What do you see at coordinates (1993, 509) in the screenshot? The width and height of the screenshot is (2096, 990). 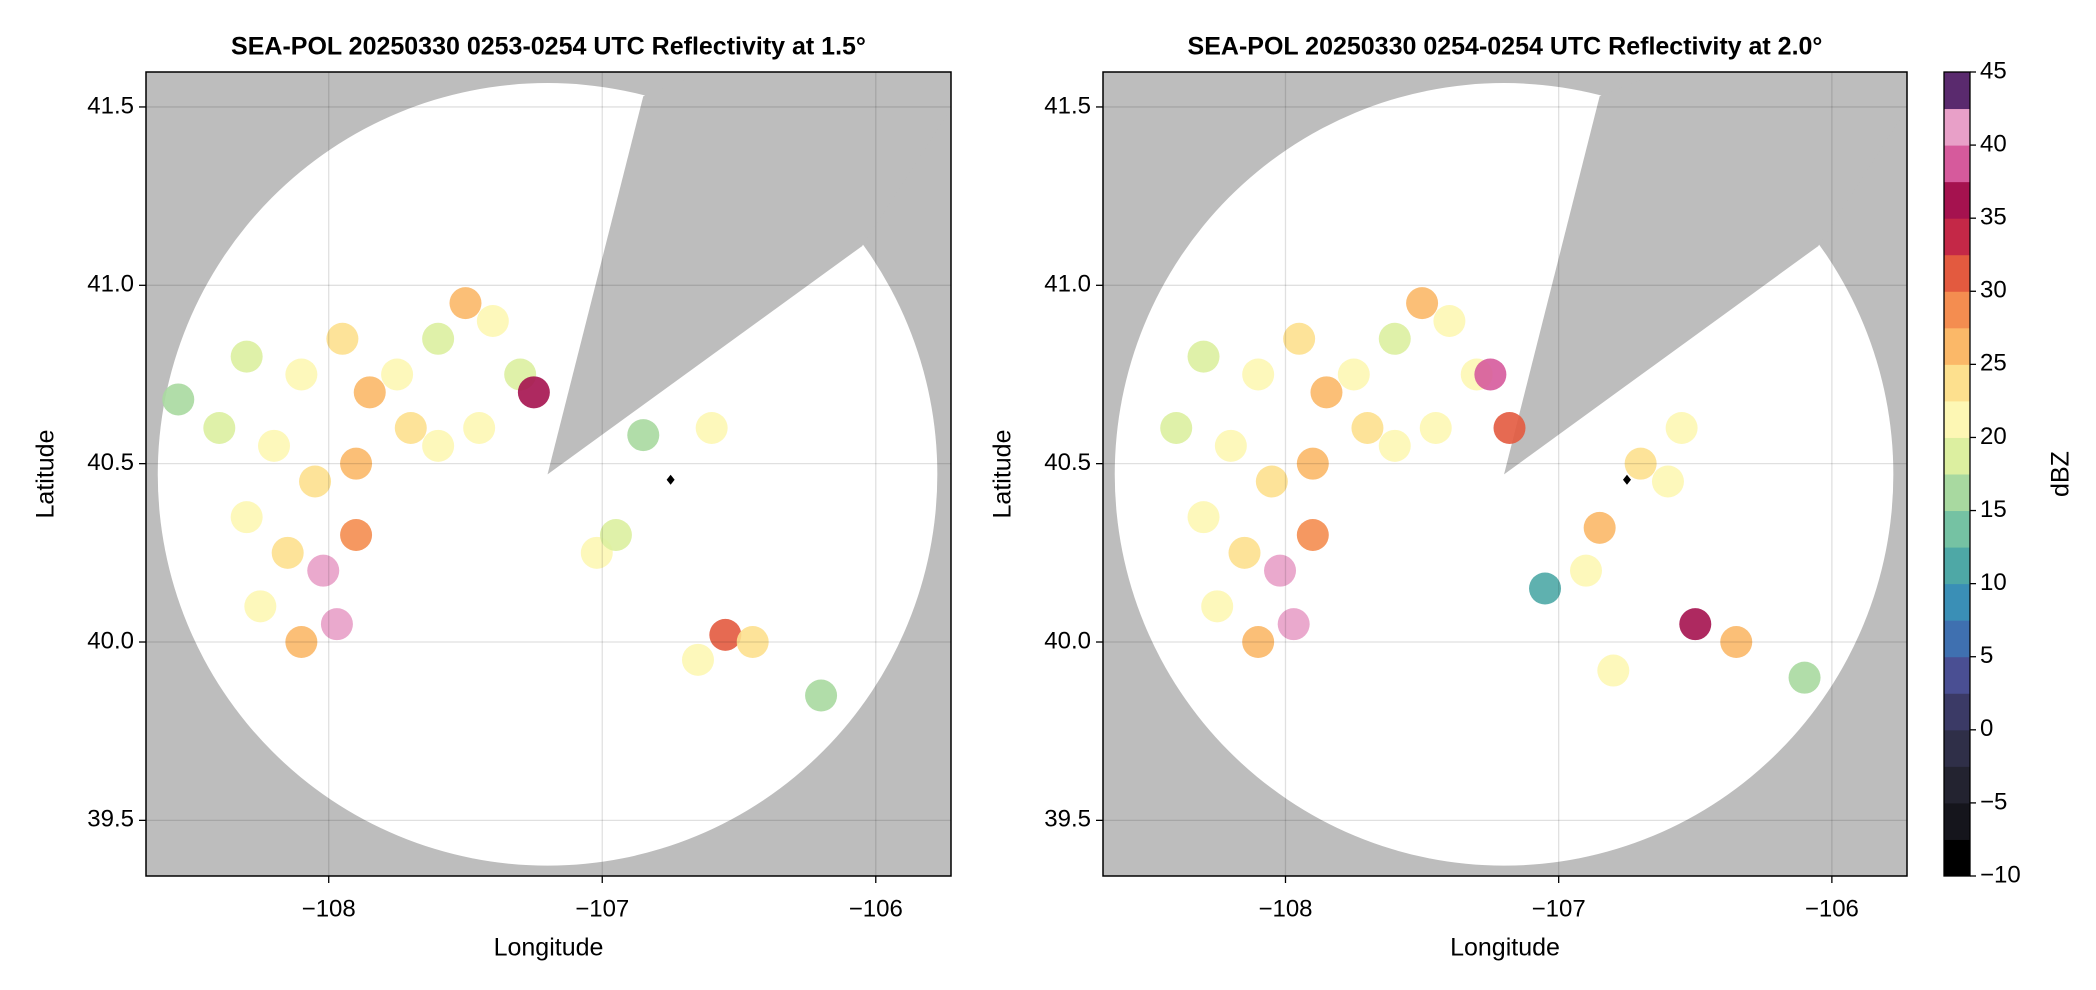 I see `colorbar-tick-label: 15` at bounding box center [1993, 509].